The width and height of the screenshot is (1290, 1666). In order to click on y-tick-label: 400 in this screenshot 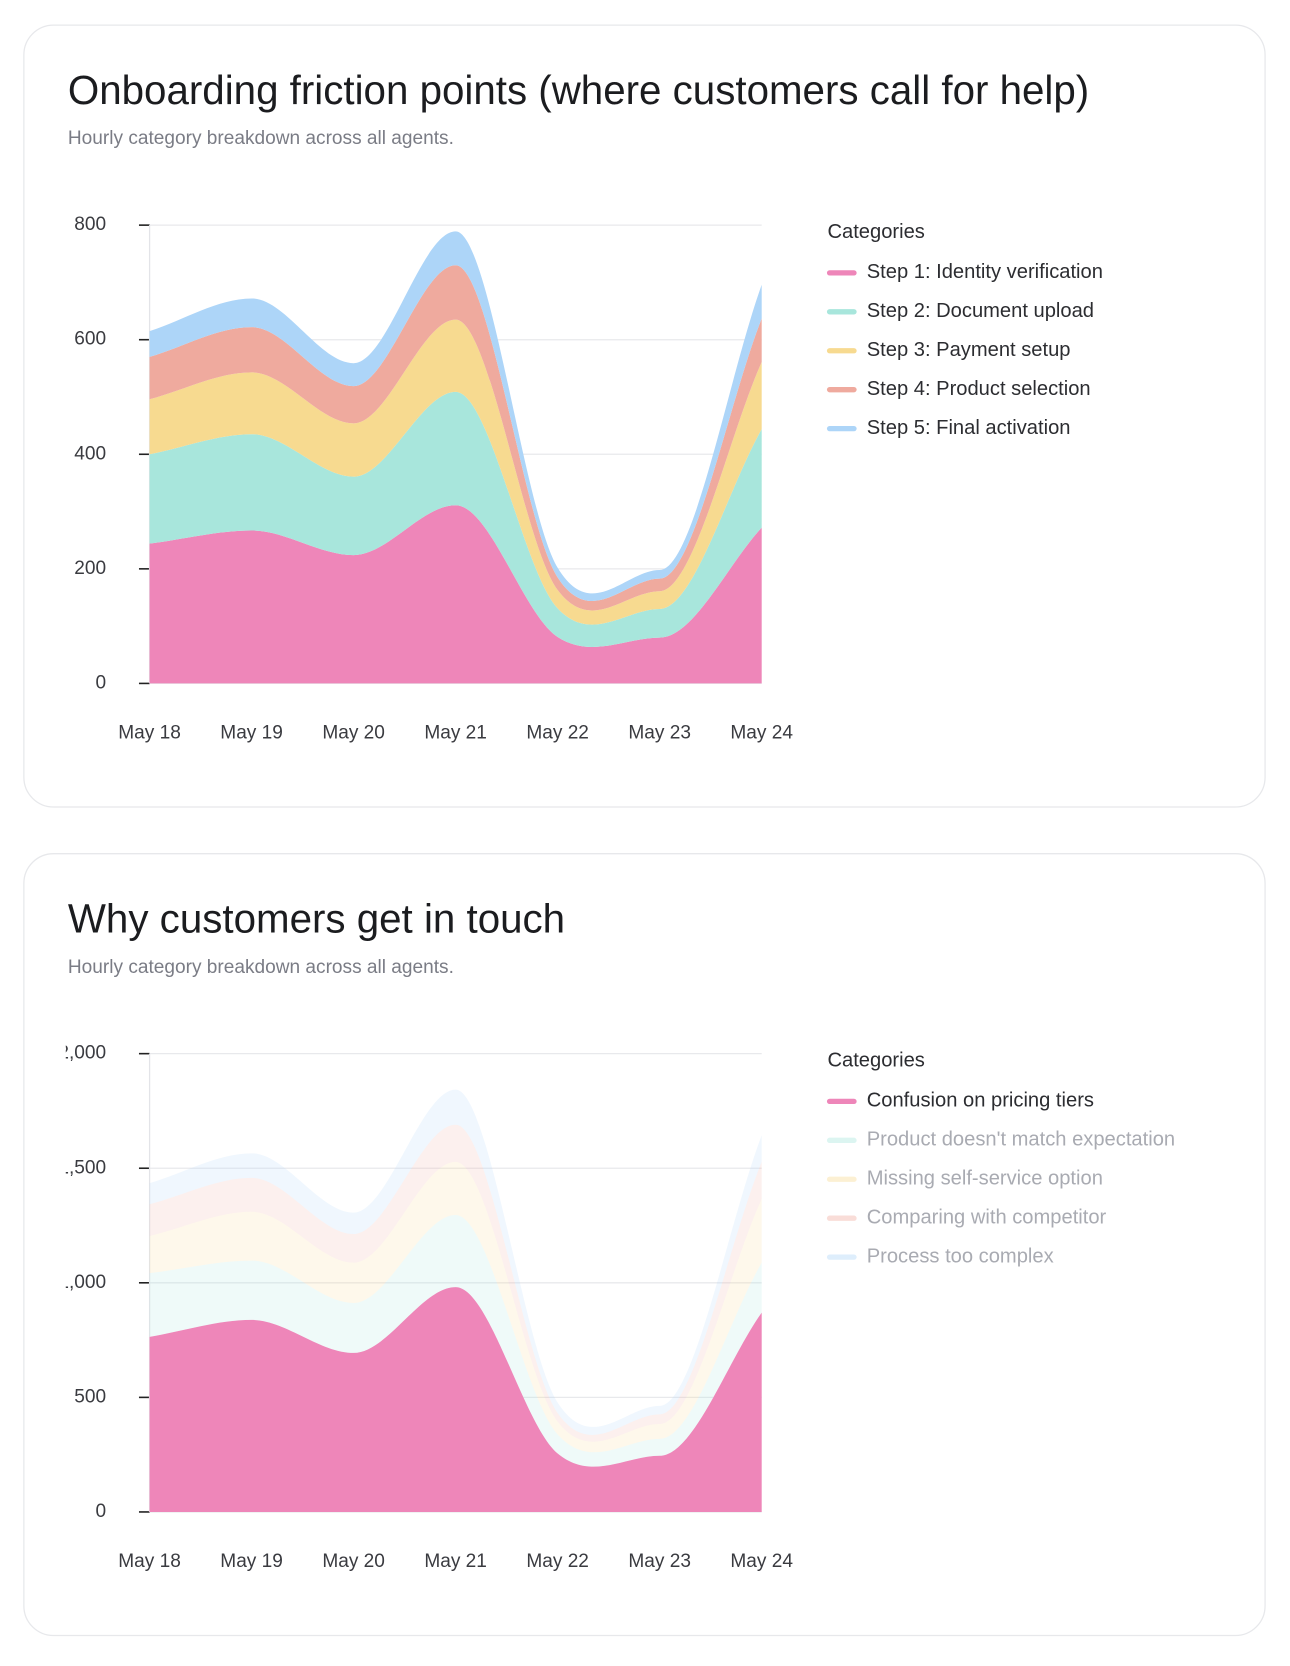, I will do `click(90, 453)`.